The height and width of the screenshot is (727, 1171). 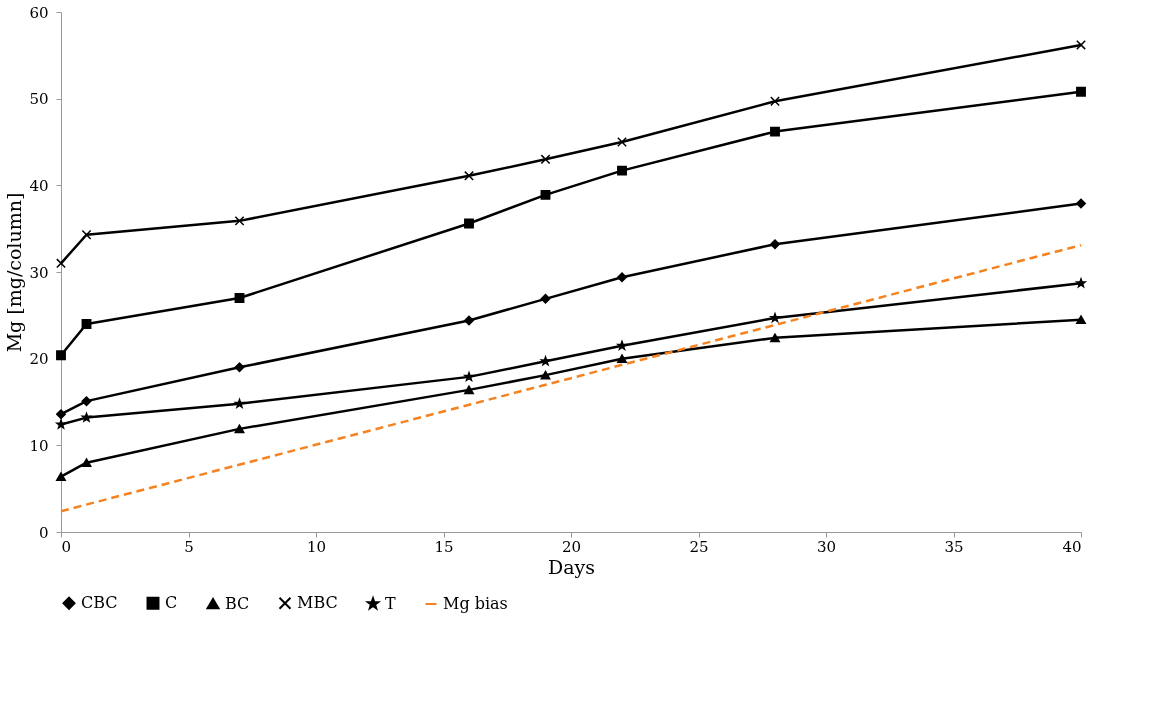 What do you see at coordinates (99, 603) in the screenshot?
I see `legend-label: CBC` at bounding box center [99, 603].